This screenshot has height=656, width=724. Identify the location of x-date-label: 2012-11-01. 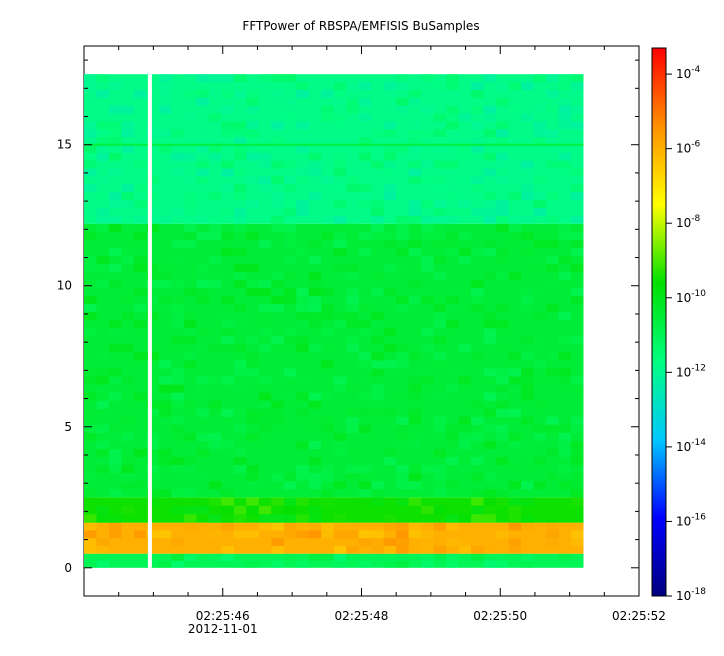
(223, 629).